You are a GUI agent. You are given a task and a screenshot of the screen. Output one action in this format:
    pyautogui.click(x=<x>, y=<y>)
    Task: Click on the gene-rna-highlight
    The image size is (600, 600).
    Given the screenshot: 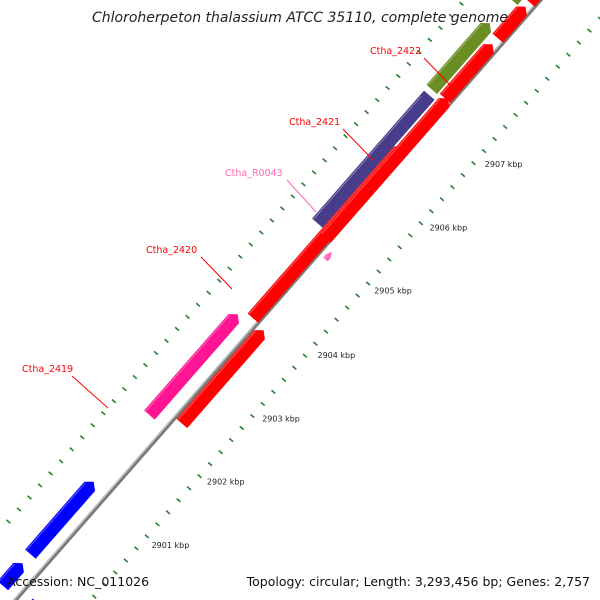 What is the action you would take?
    pyautogui.click(x=326, y=257)
    